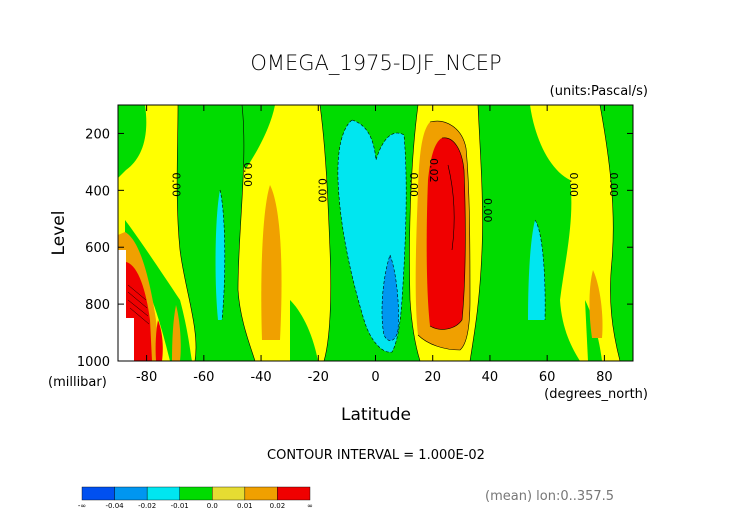  Describe the element at coordinates (375, 63) in the screenshot. I see `chart-title: OMEGA_1975-DJF_NCEP` at that location.